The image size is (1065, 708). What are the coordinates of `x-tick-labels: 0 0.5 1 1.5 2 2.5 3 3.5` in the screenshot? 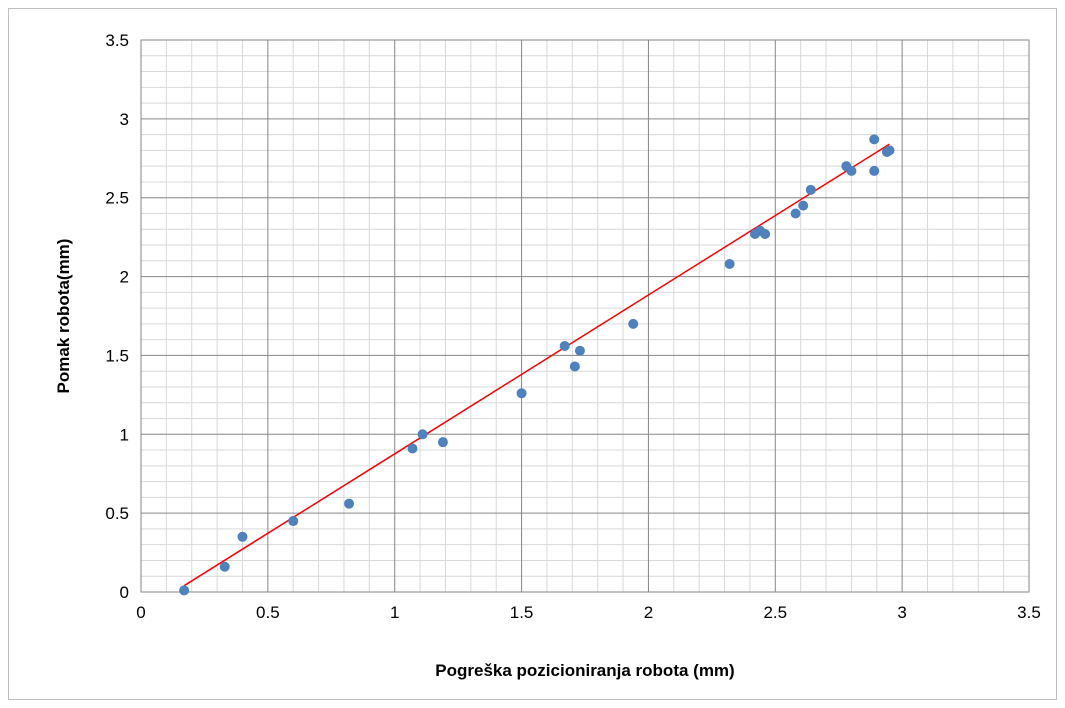 It's located at (588, 612).